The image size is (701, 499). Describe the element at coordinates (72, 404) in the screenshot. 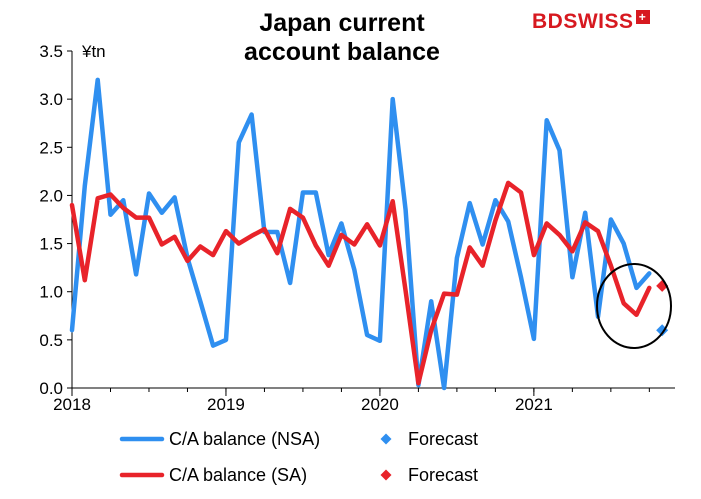

I see `x-tick-label: 2018` at that location.